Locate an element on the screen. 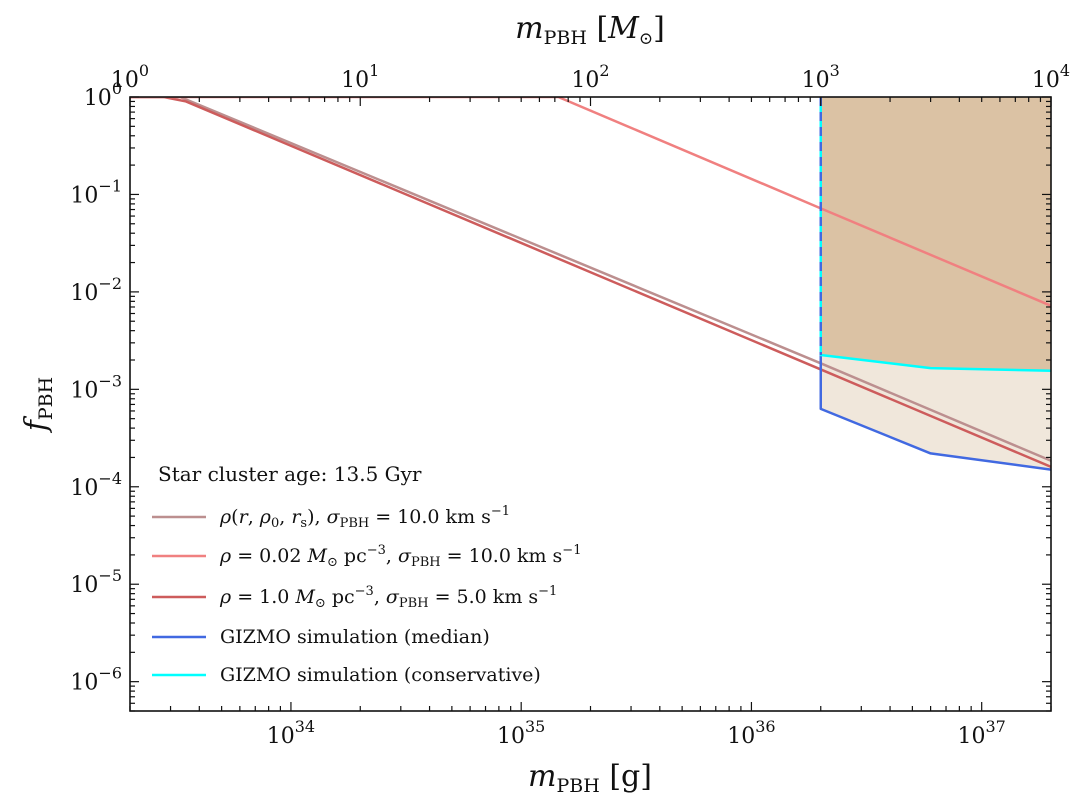  y-tick-label: 10⁻⁶ is located at coordinates (96, 680).